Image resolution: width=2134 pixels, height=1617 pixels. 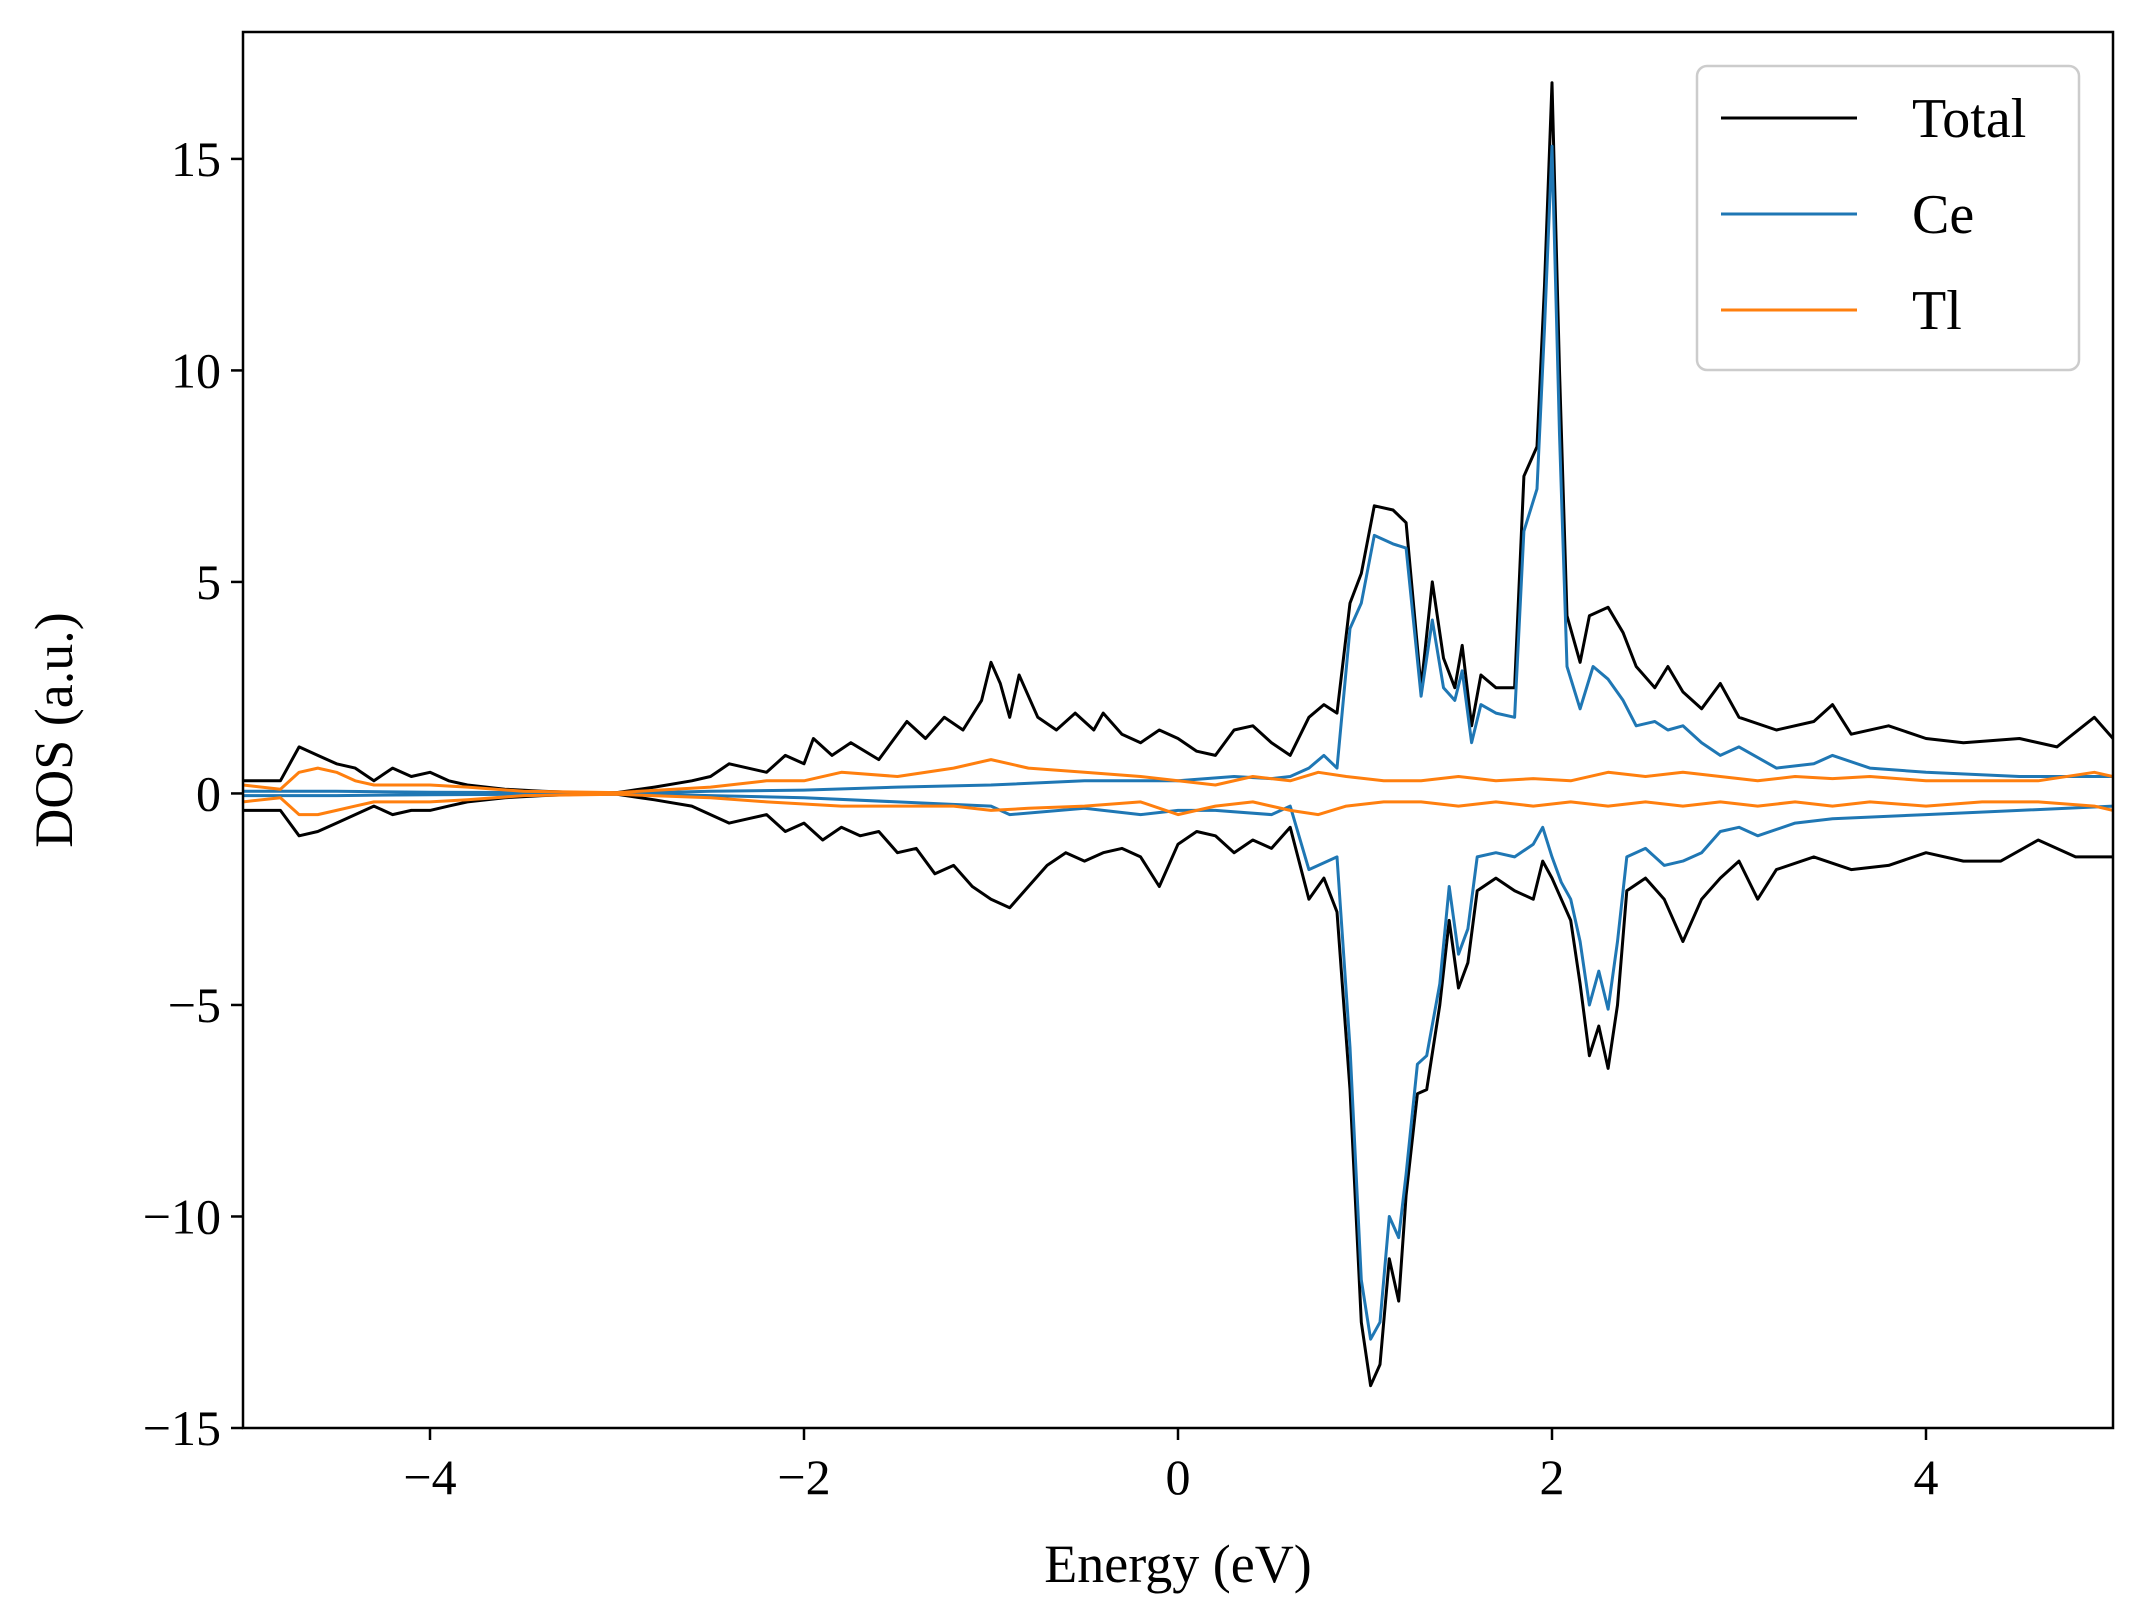 What do you see at coordinates (54, 729) in the screenshot?
I see `y-axis-title: DOS (a.u.)` at bounding box center [54, 729].